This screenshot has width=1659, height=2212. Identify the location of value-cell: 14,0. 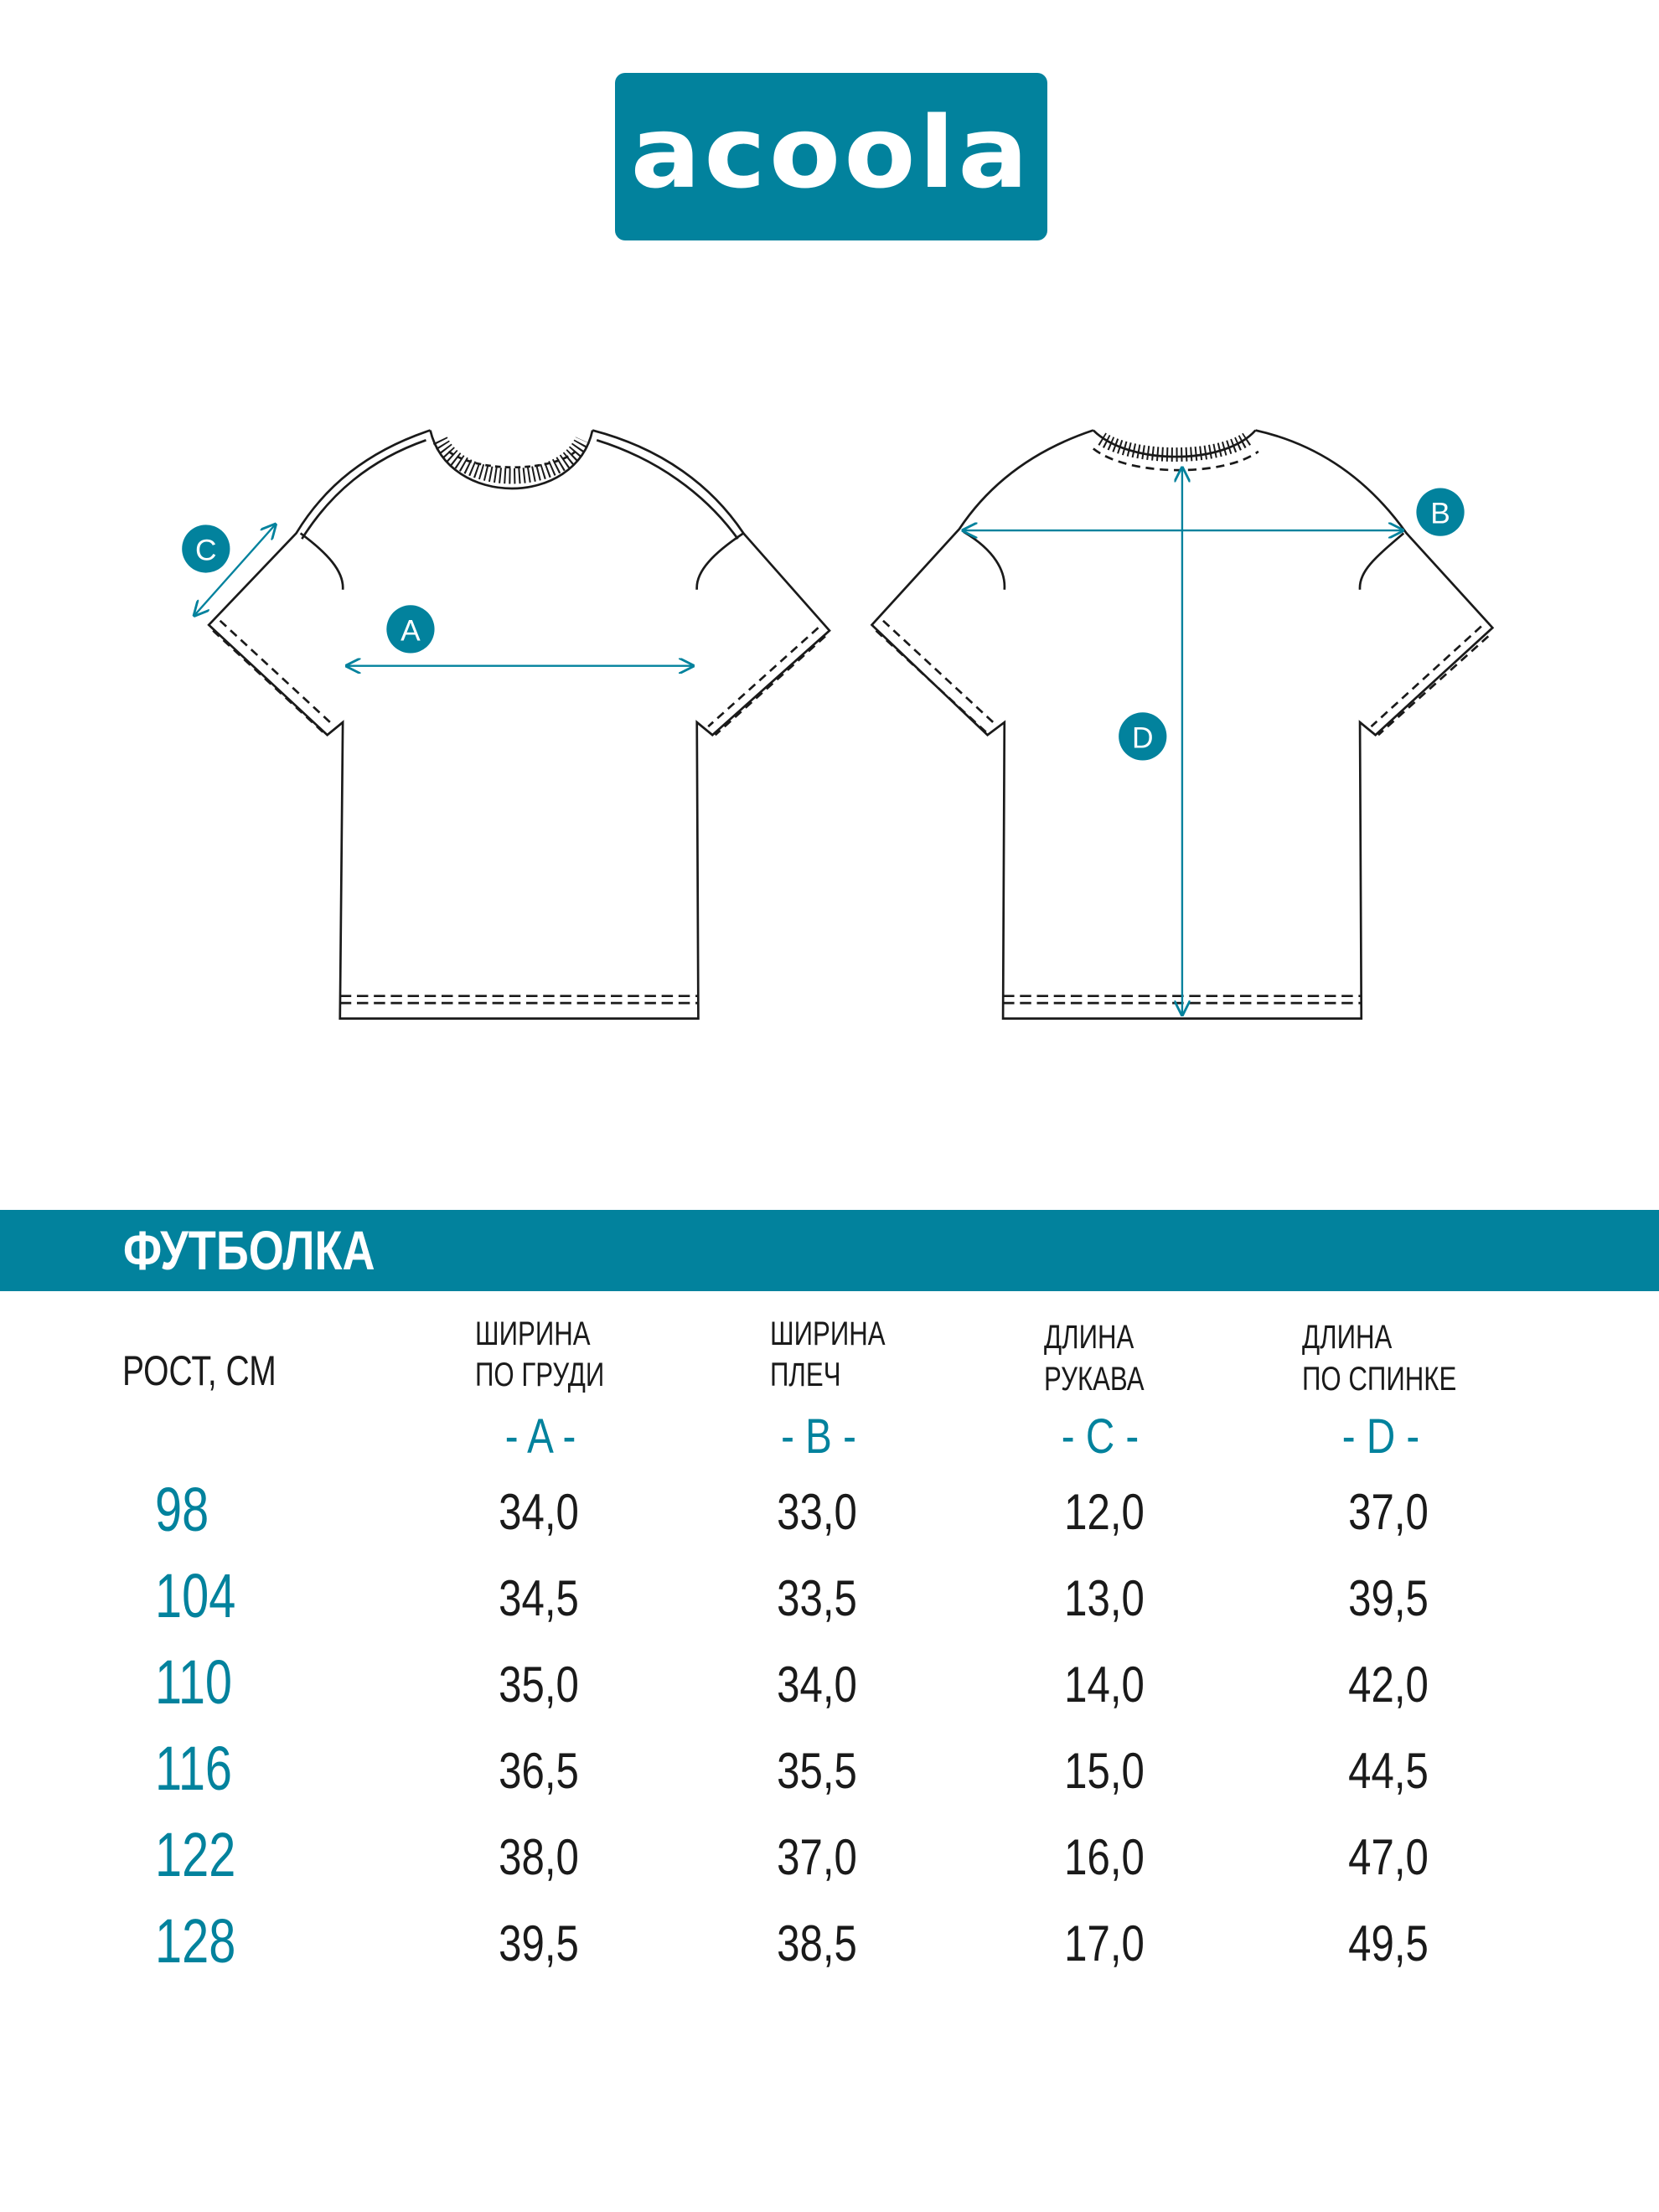
(1104, 1684).